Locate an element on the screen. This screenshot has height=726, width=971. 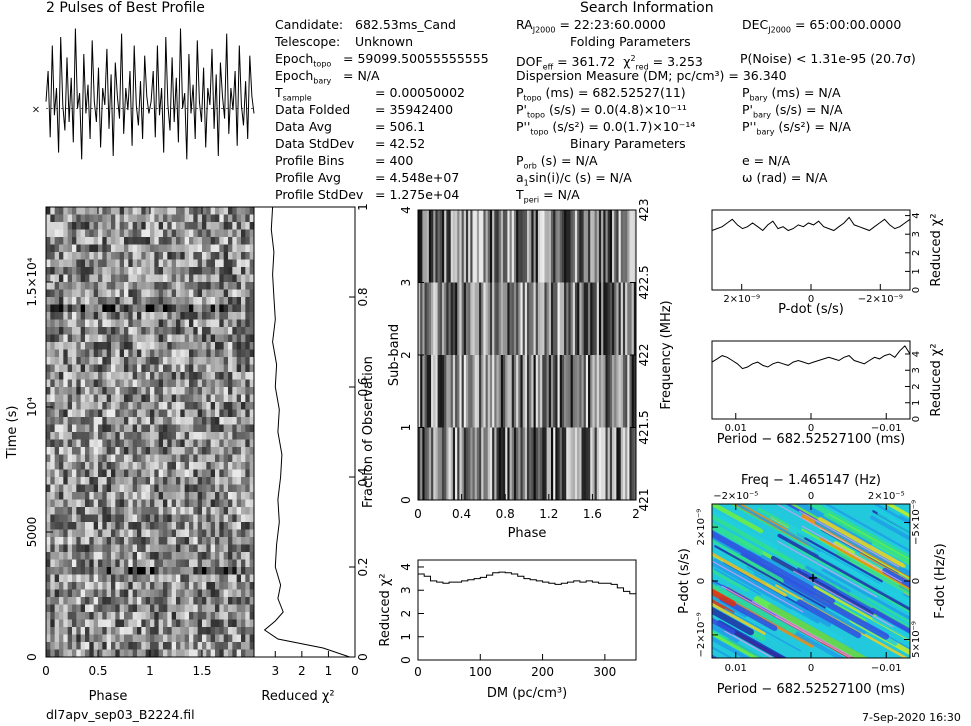
x-tick-label: 2×10⁻⁹ is located at coordinates (741, 299).